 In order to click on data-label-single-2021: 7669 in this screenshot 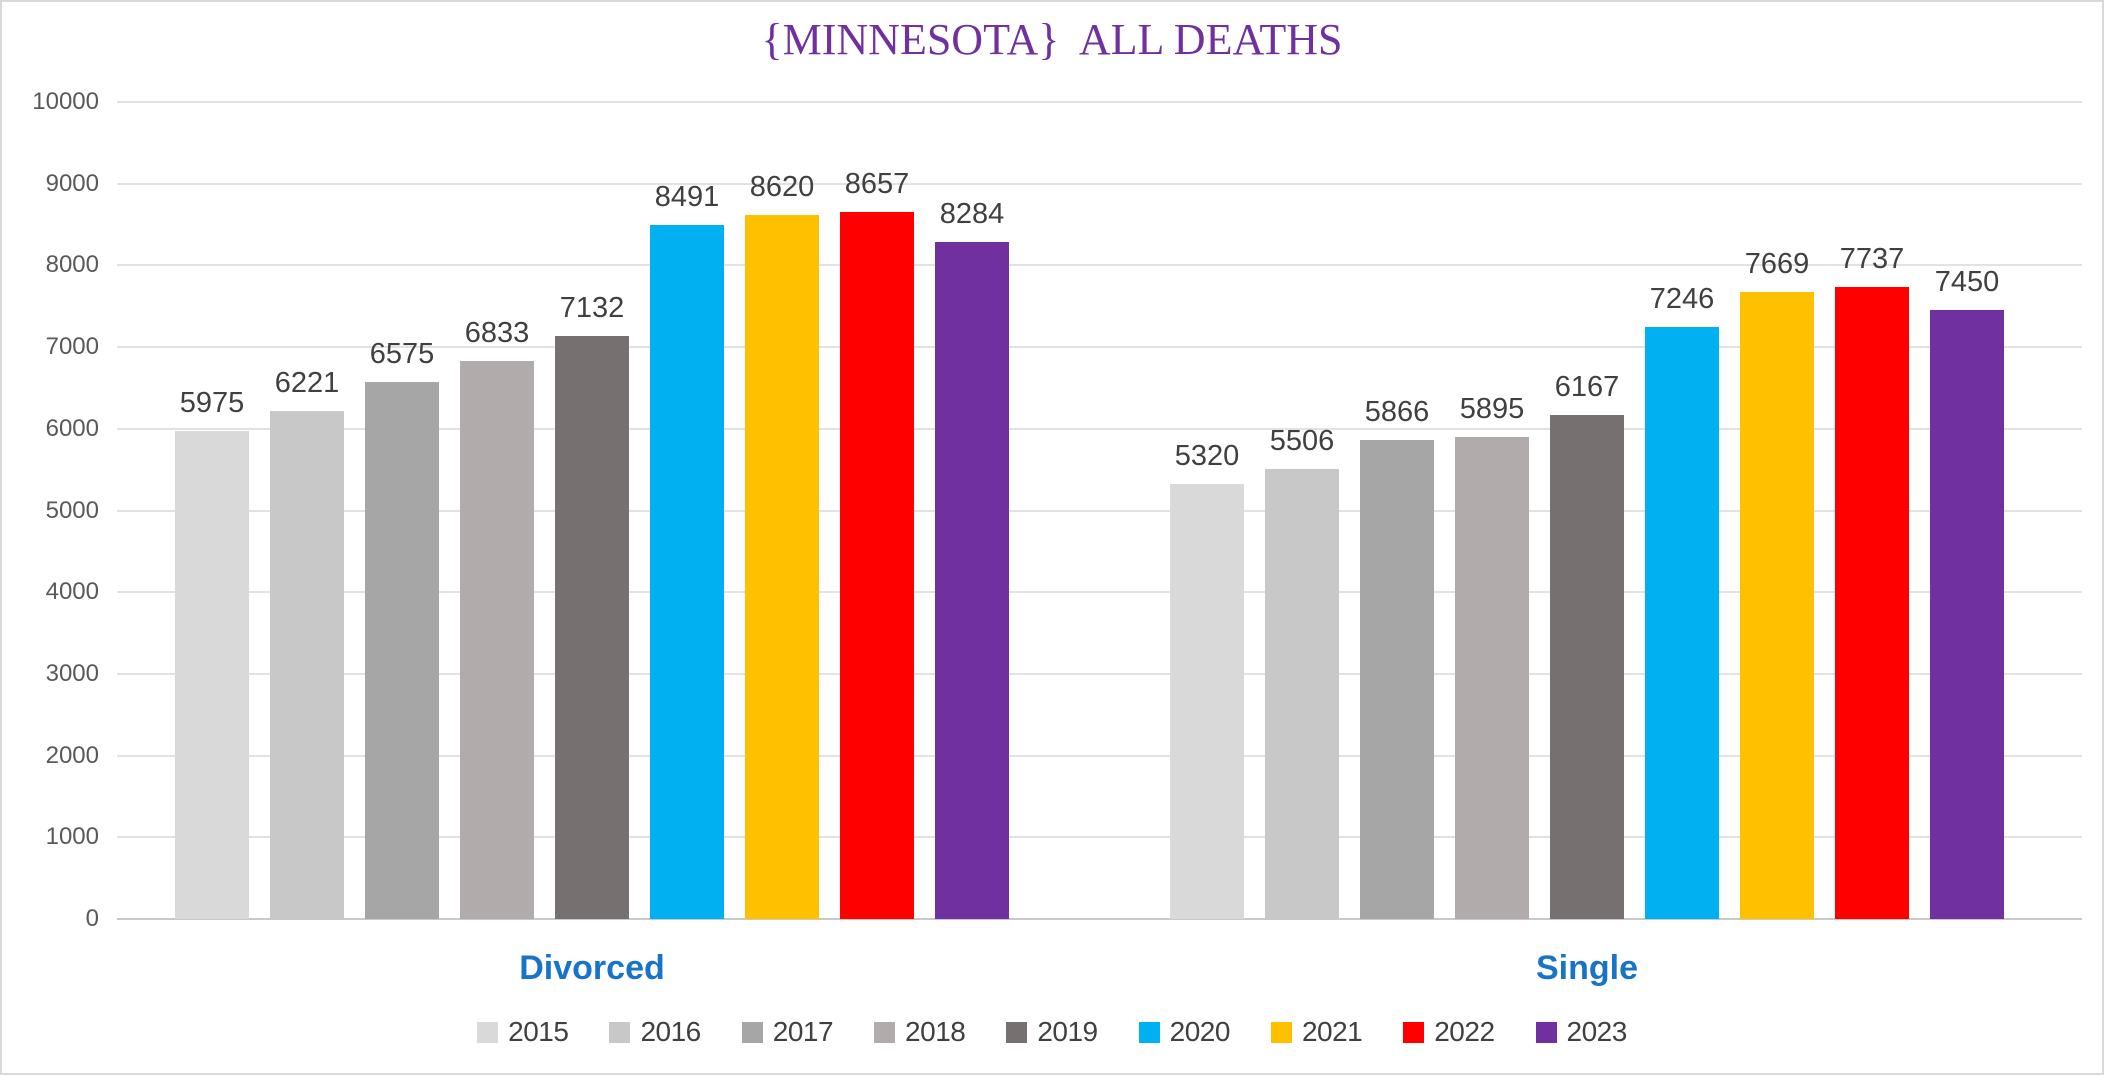, I will do `click(1777, 264)`.